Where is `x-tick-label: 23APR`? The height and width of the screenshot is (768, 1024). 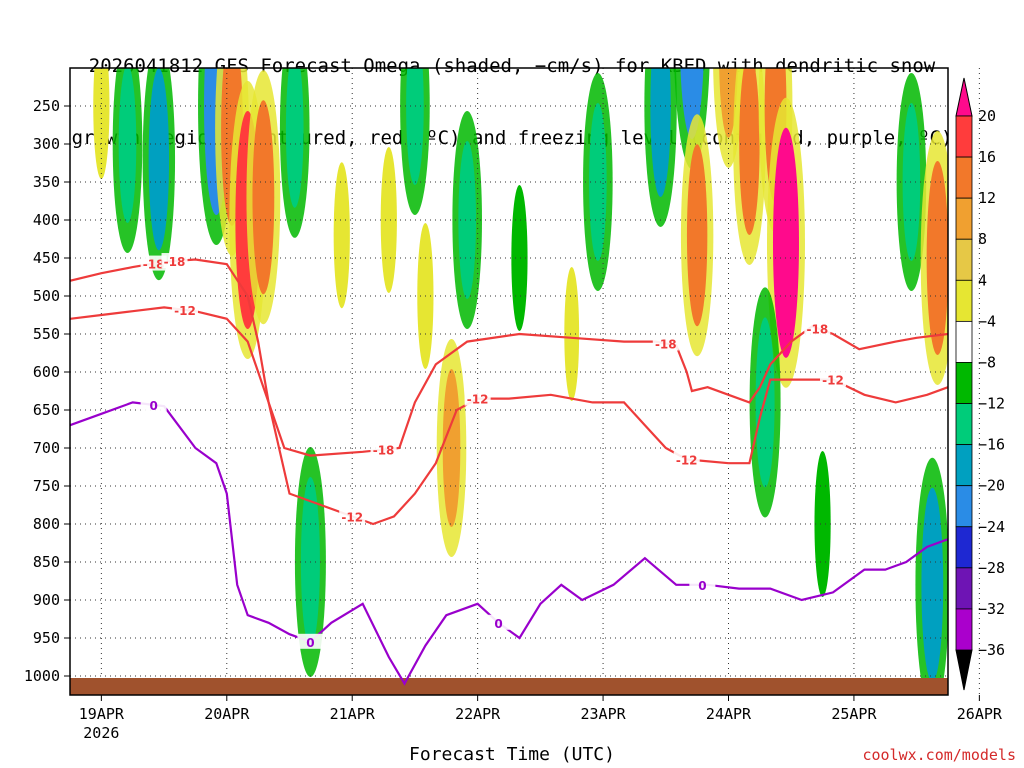
x-tick-label: 23APR is located at coordinates (603, 714).